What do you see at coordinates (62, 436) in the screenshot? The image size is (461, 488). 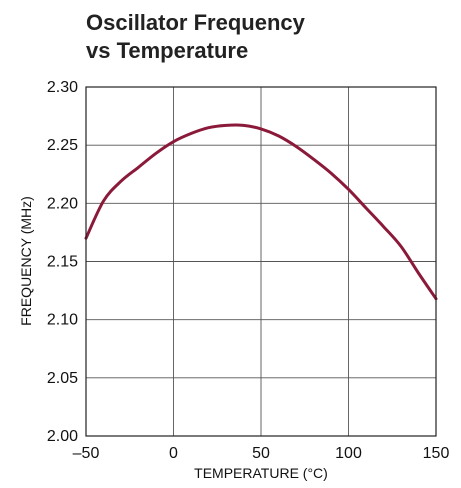 I see `y-tick-label: 2.00` at bounding box center [62, 436].